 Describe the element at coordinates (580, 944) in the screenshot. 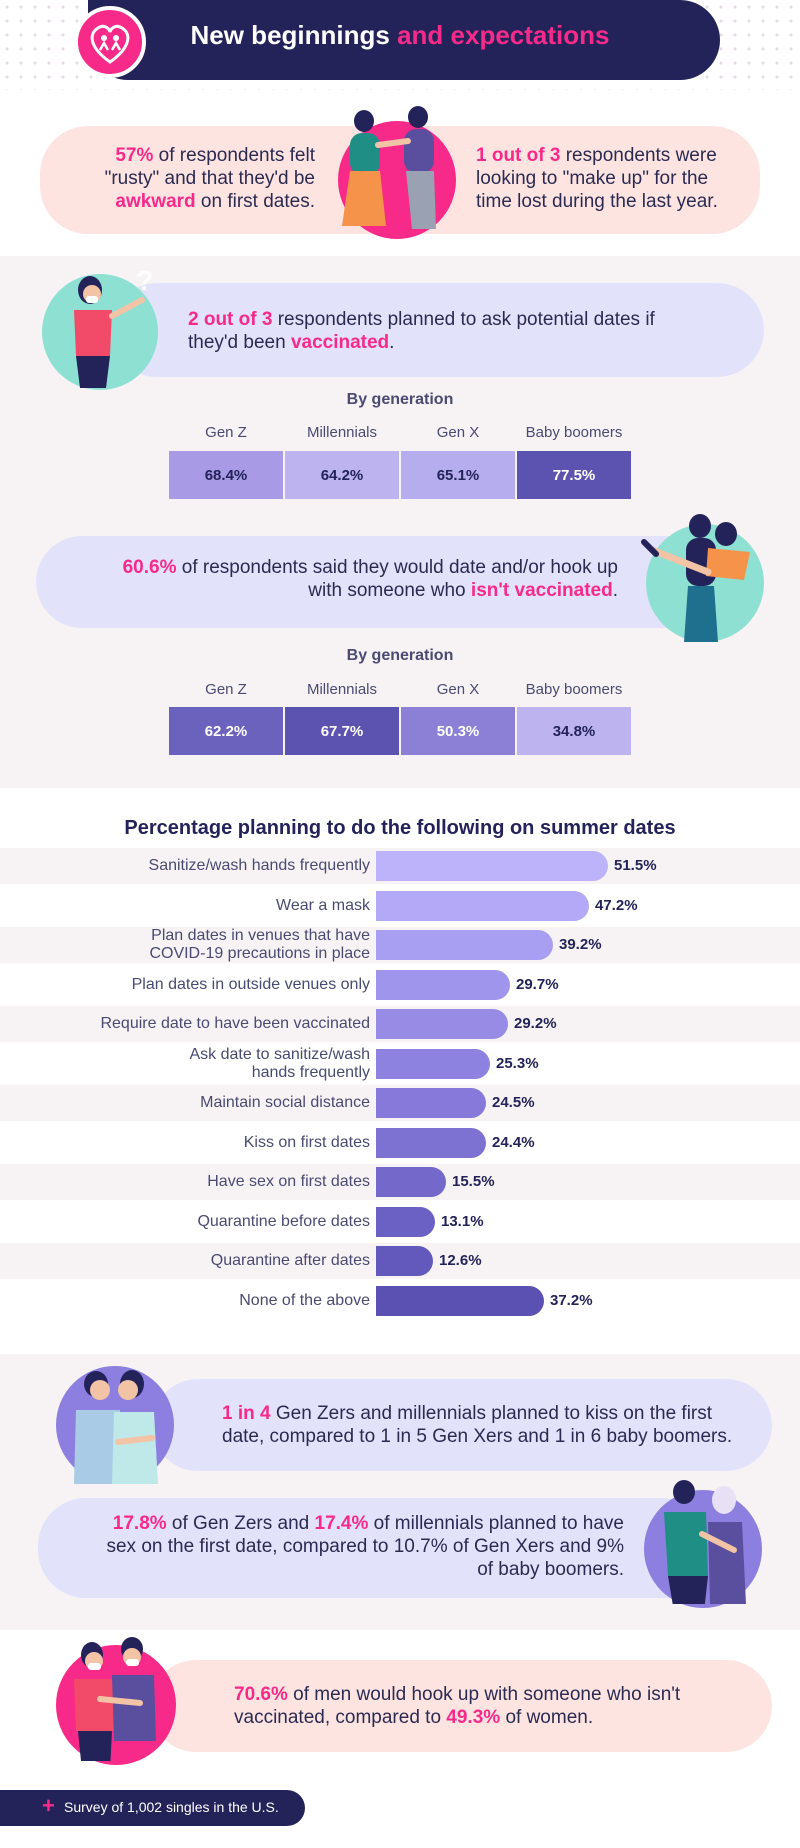

I see `bar-value-label: 39.2%` at that location.